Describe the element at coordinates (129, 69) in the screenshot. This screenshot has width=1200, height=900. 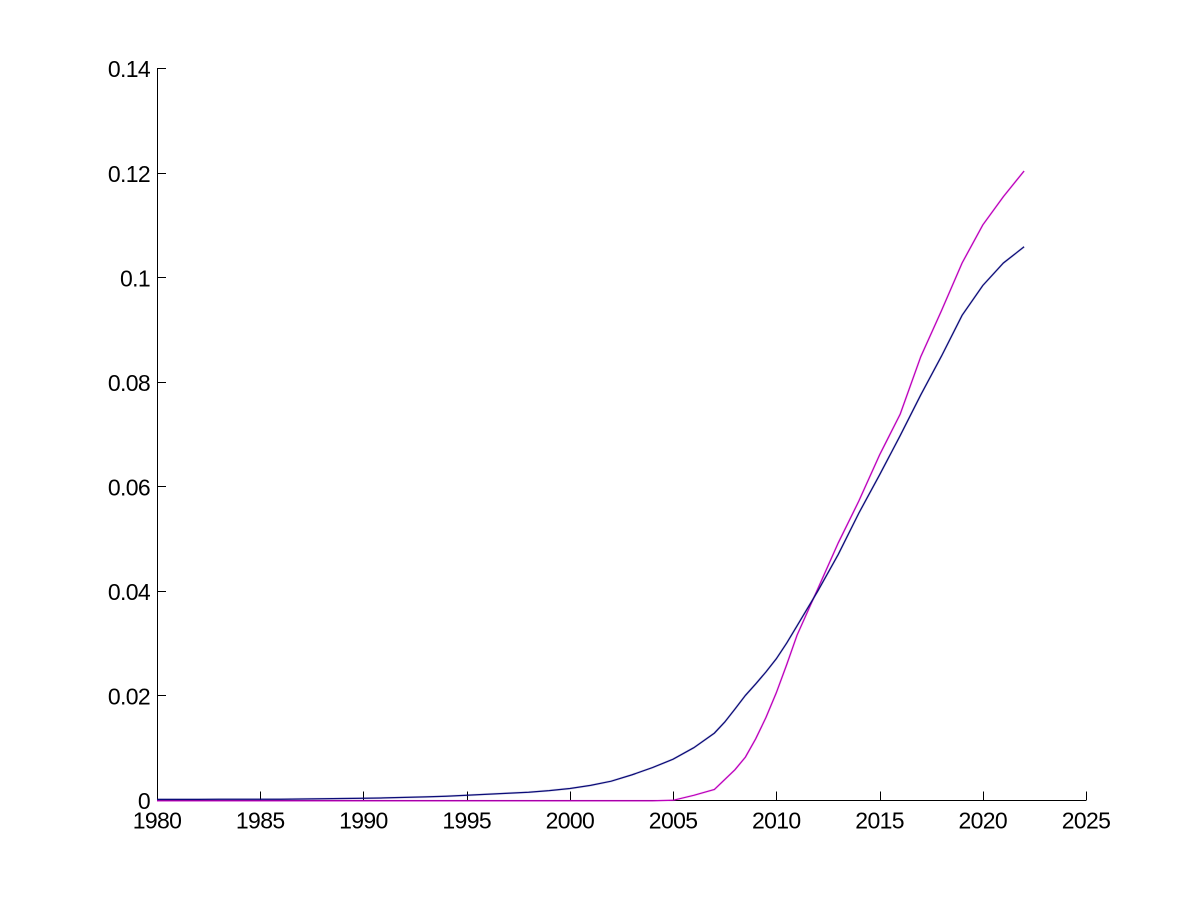
I see `svg-text: 0.14` at that location.